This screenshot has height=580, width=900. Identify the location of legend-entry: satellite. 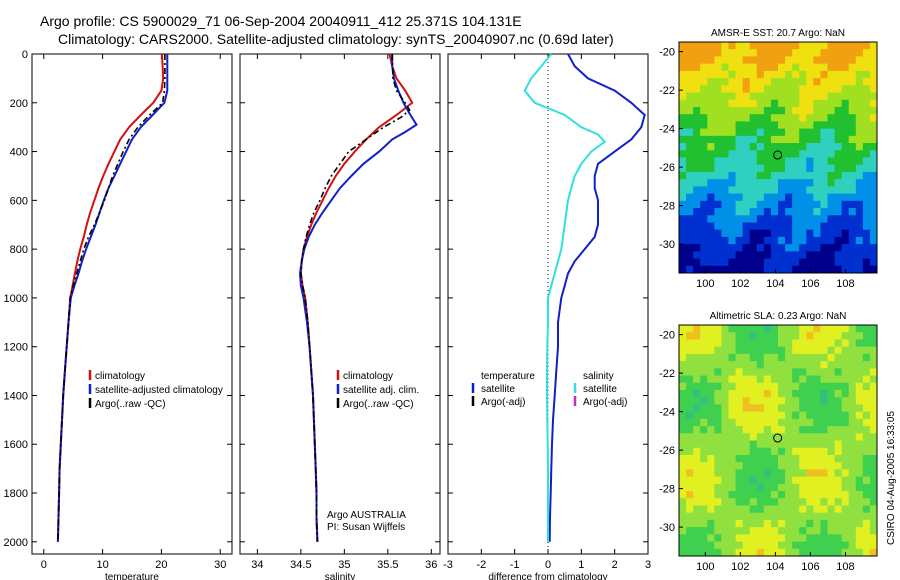
(600, 389).